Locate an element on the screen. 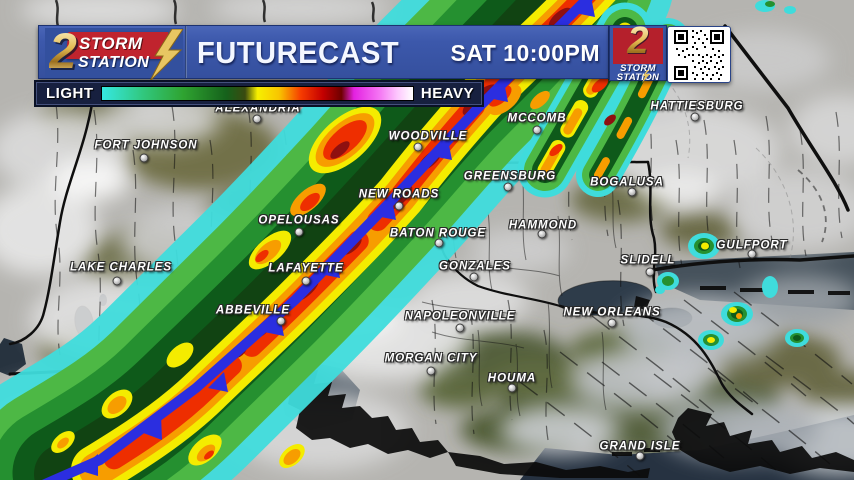  qr-code is located at coordinates (699, 54).